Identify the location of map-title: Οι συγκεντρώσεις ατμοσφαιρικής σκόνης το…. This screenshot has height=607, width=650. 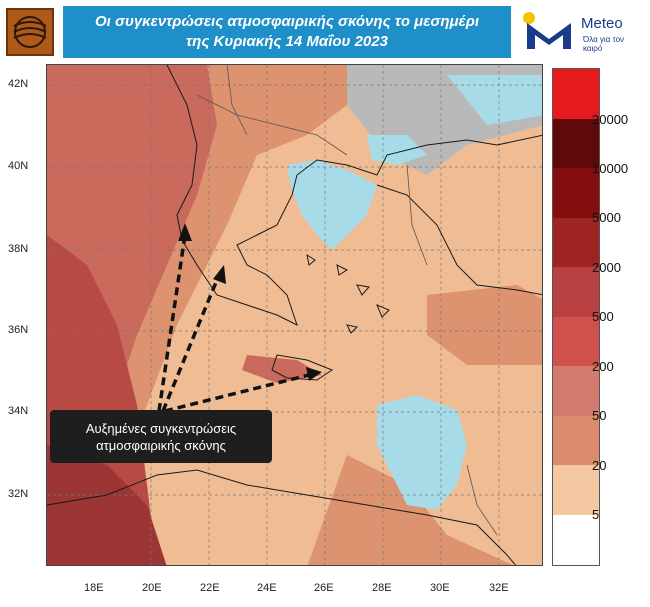
(287, 32).